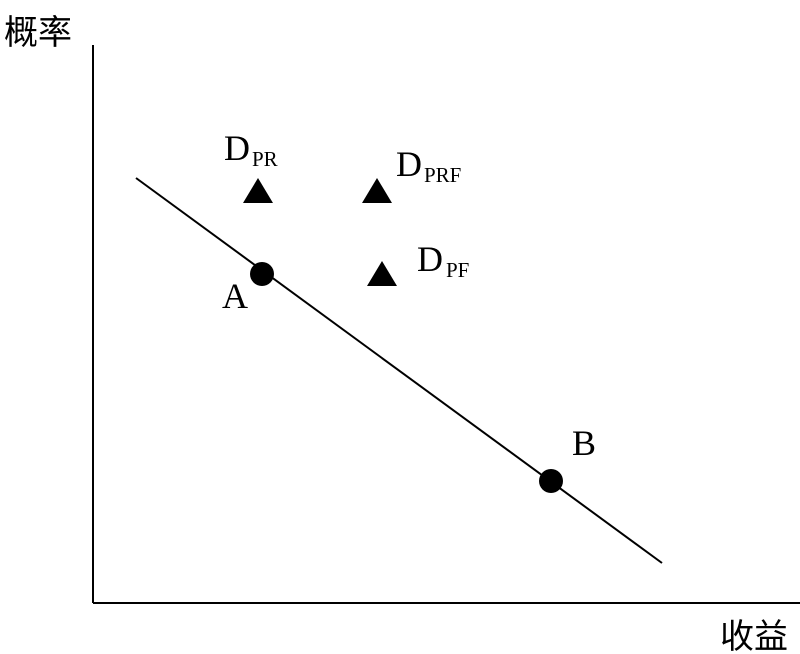  I want to click on y-axis-label: 概率, so click(38, 33).